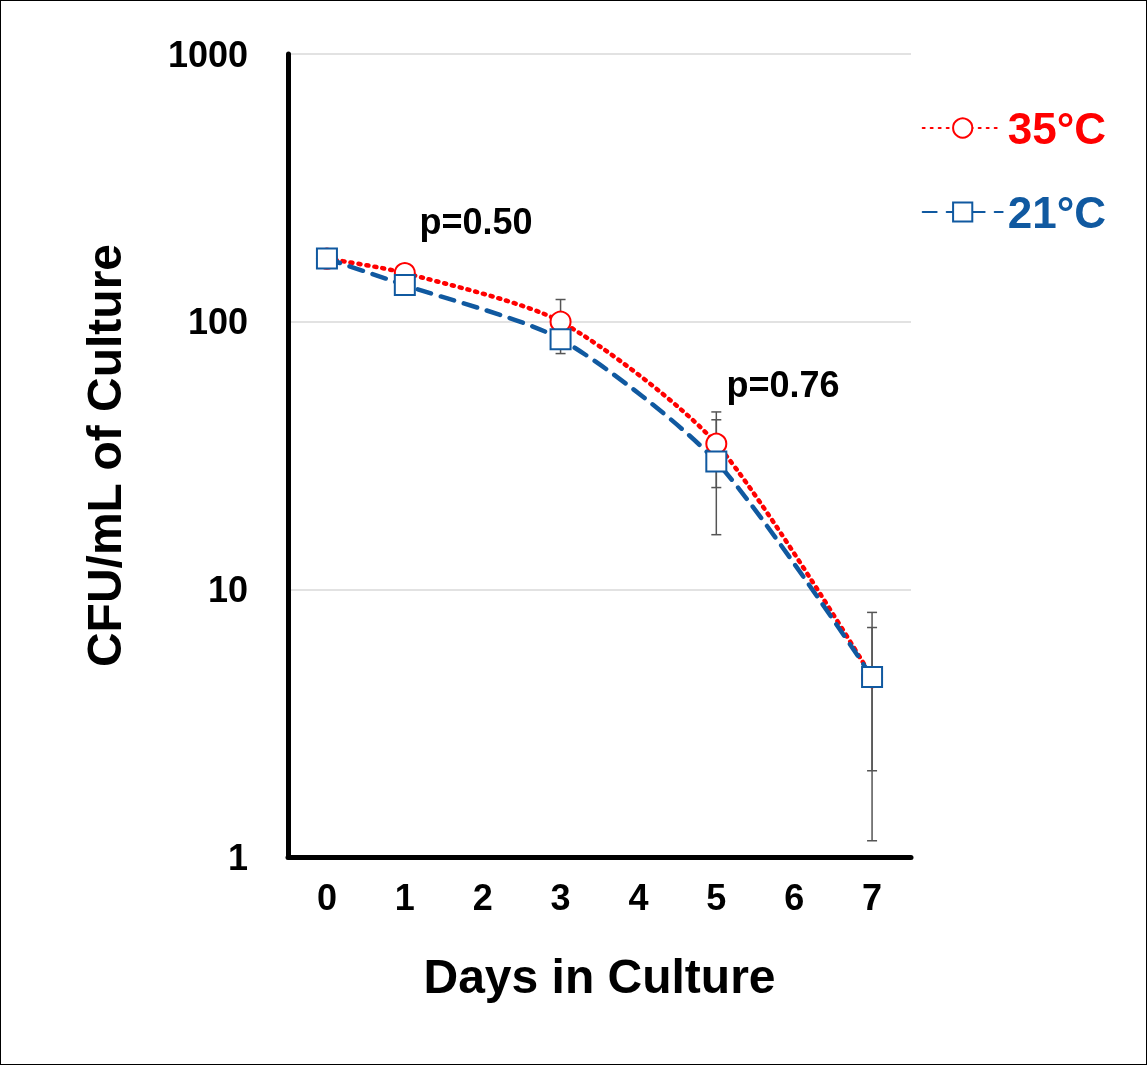 The image size is (1147, 1065). What do you see at coordinates (404, 897) in the screenshot?
I see `x-tick-label: 1` at bounding box center [404, 897].